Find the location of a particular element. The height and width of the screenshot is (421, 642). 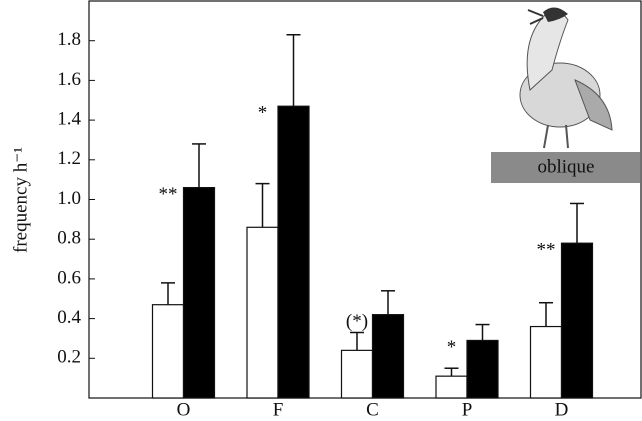

y-tick-label: 0.6 is located at coordinates (69, 277).